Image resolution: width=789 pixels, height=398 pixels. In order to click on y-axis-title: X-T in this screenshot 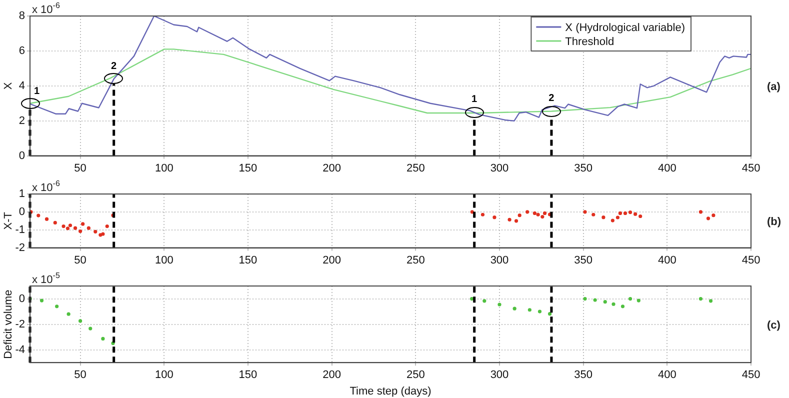, I will do `click(8, 221)`.